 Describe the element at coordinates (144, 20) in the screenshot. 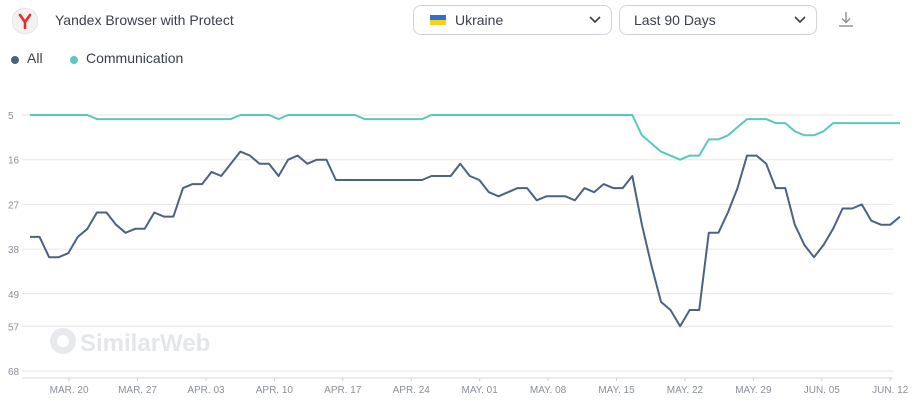

I see `app-name: Yandex Browser with Protect` at that location.